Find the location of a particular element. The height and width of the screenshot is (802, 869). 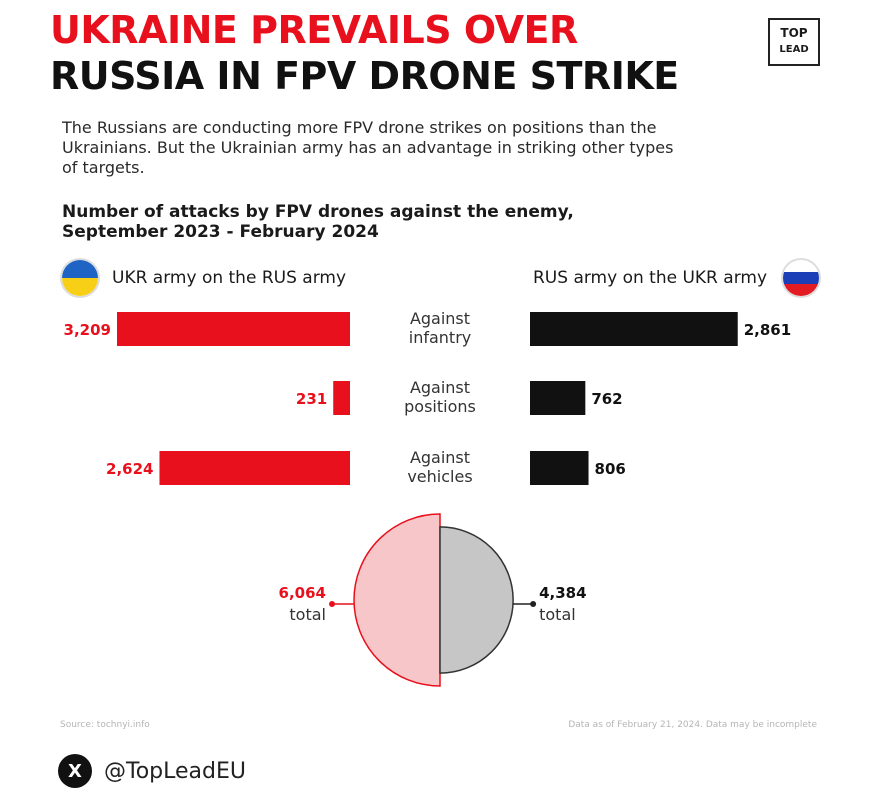

category-label-line: infantry is located at coordinates (440, 337).